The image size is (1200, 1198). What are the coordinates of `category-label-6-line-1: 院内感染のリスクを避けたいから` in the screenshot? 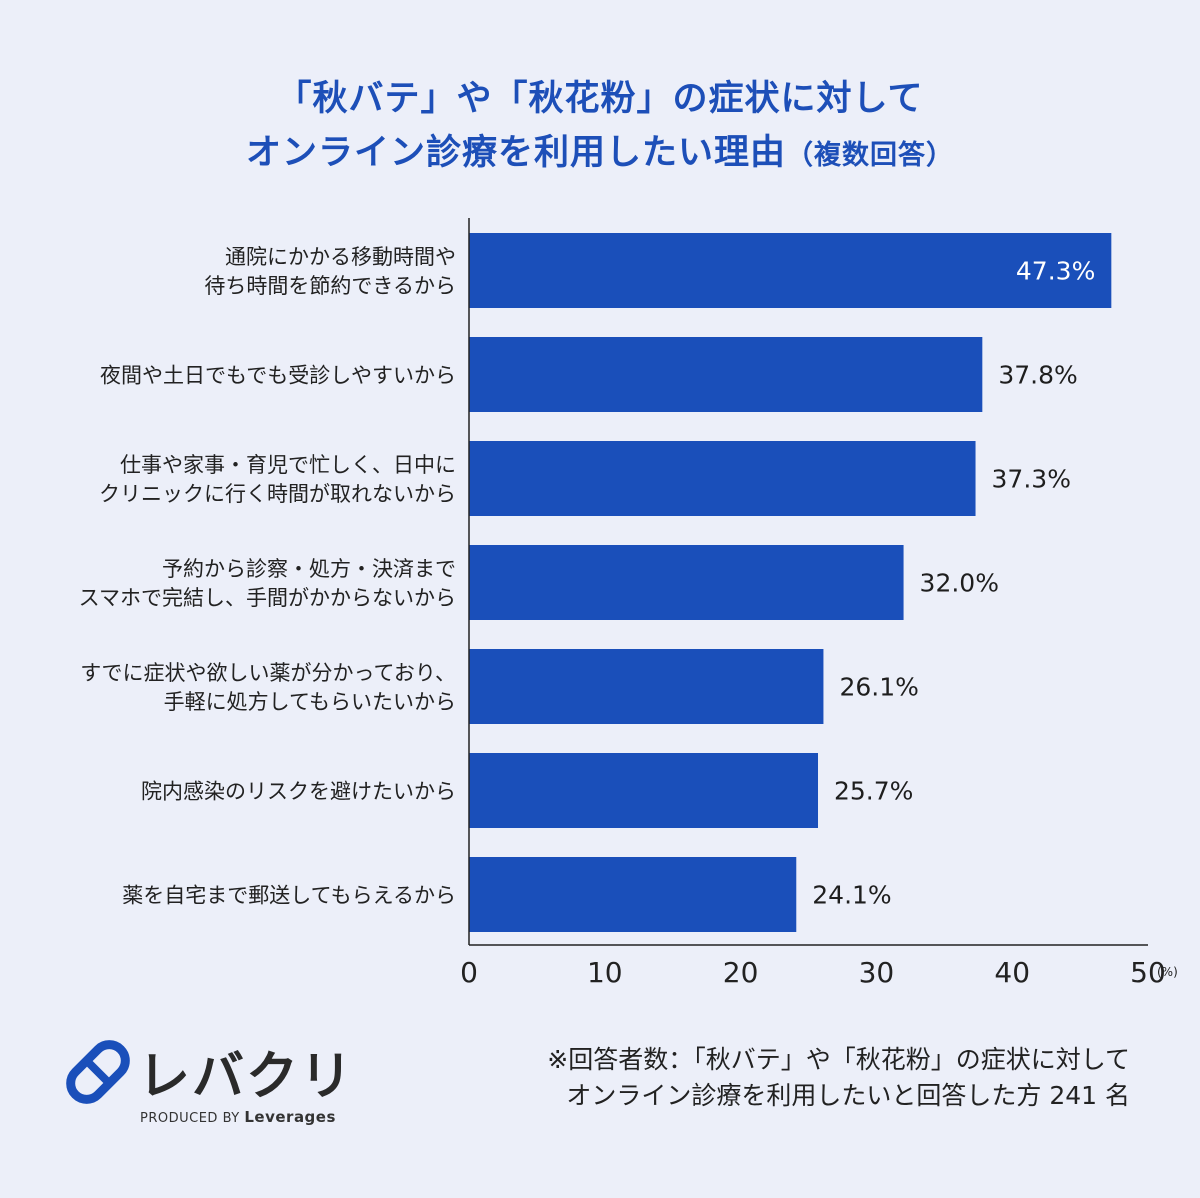 It's located at (298, 792).